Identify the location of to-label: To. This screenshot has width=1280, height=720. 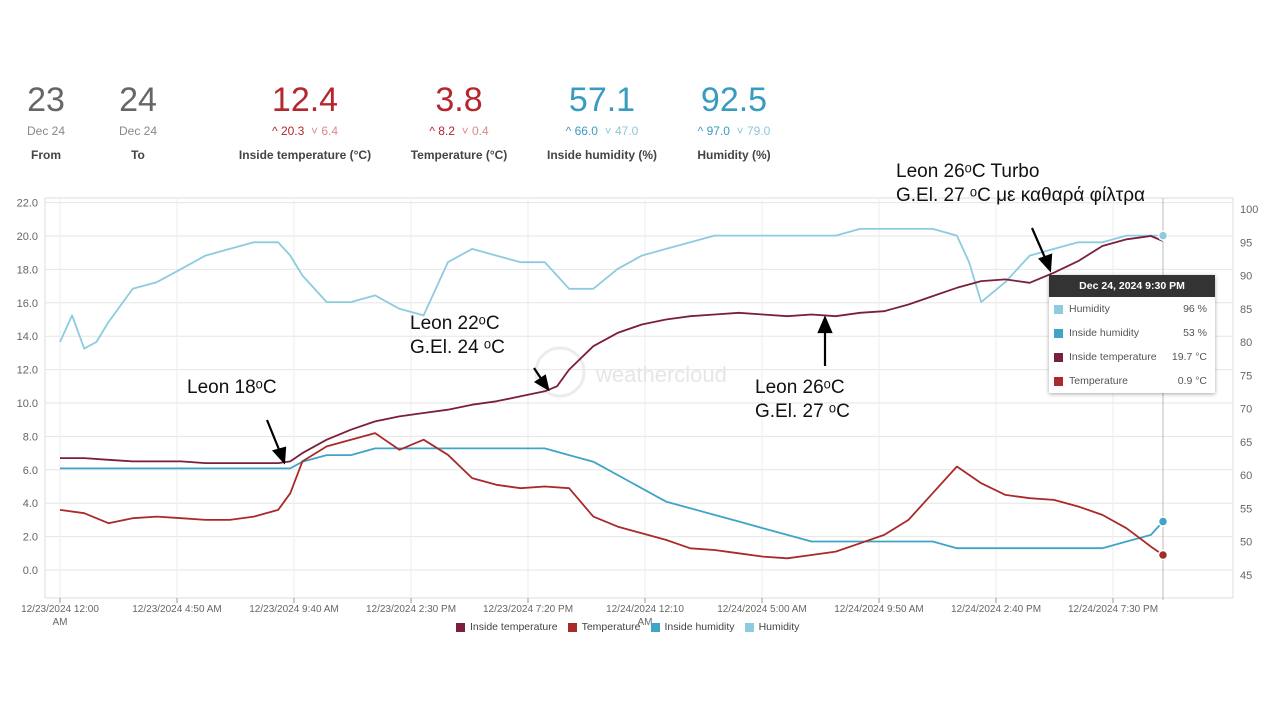
(138, 155).